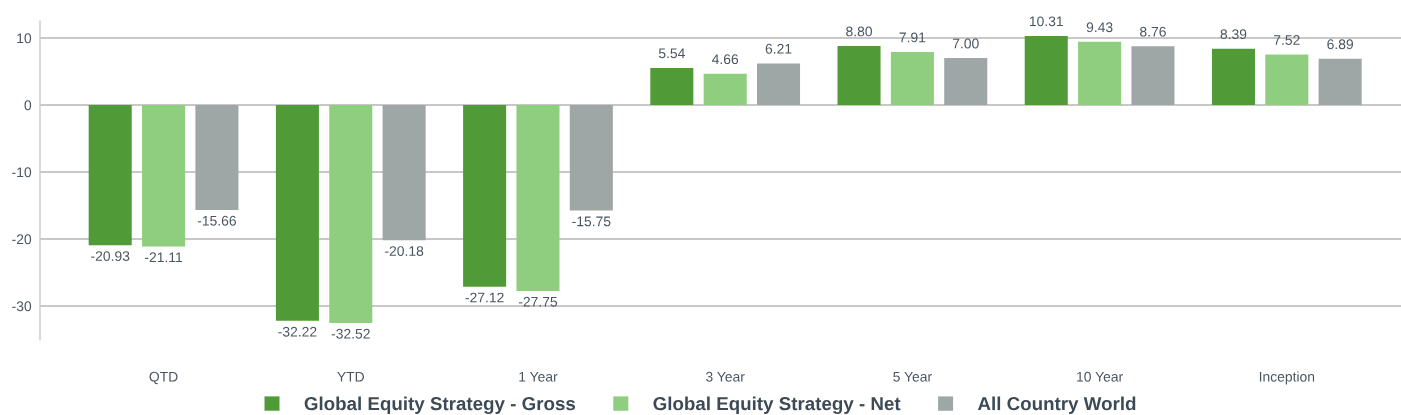 This screenshot has width=1401, height=415. I want to click on data-label: 8.39, so click(1233, 34).